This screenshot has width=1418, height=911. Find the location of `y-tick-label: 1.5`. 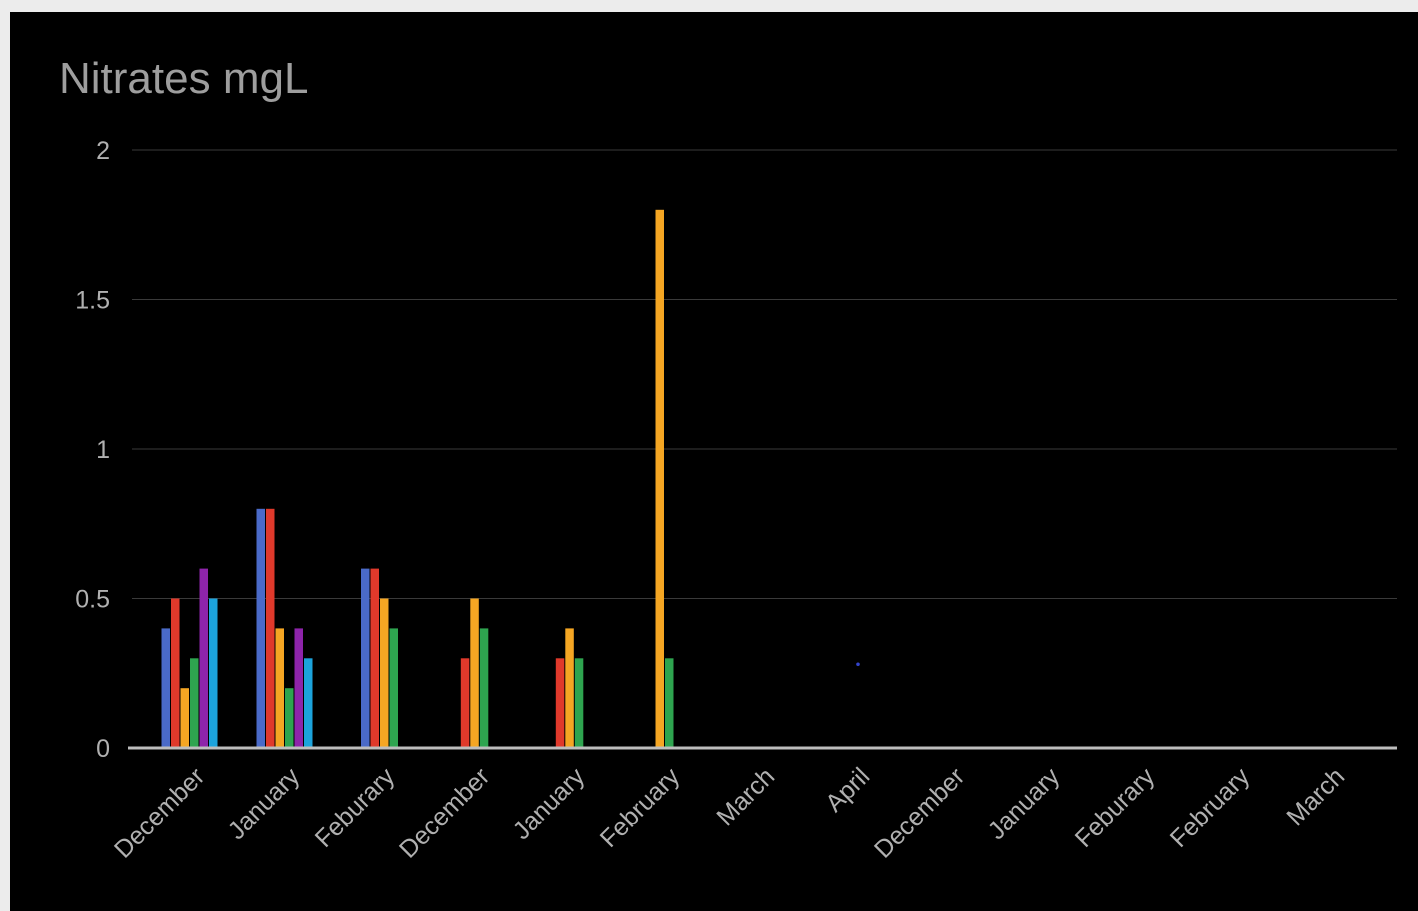

y-tick-label: 1.5 is located at coordinates (92, 301).